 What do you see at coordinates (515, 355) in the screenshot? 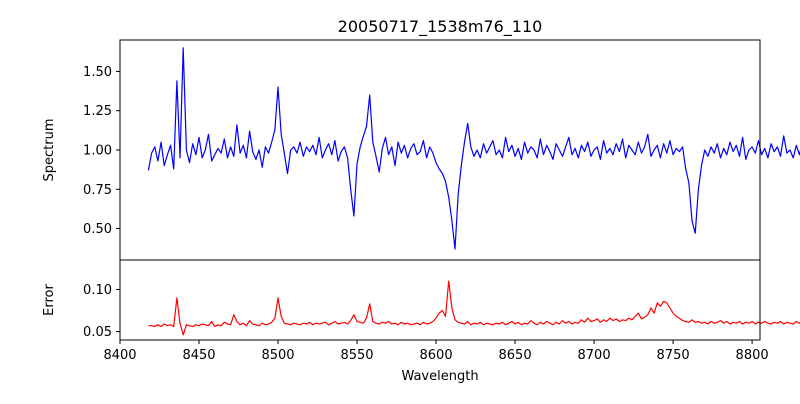
I see `x-tick-label: 8650` at bounding box center [515, 355].